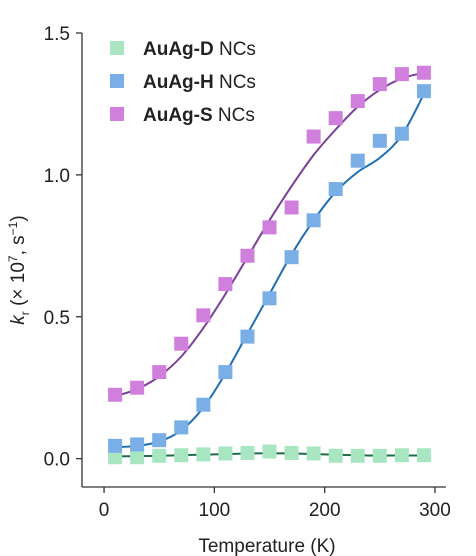 This screenshot has width=476, height=556. Describe the element at coordinates (215, 510) in the screenshot. I see `x-tick-label: 100` at that location.